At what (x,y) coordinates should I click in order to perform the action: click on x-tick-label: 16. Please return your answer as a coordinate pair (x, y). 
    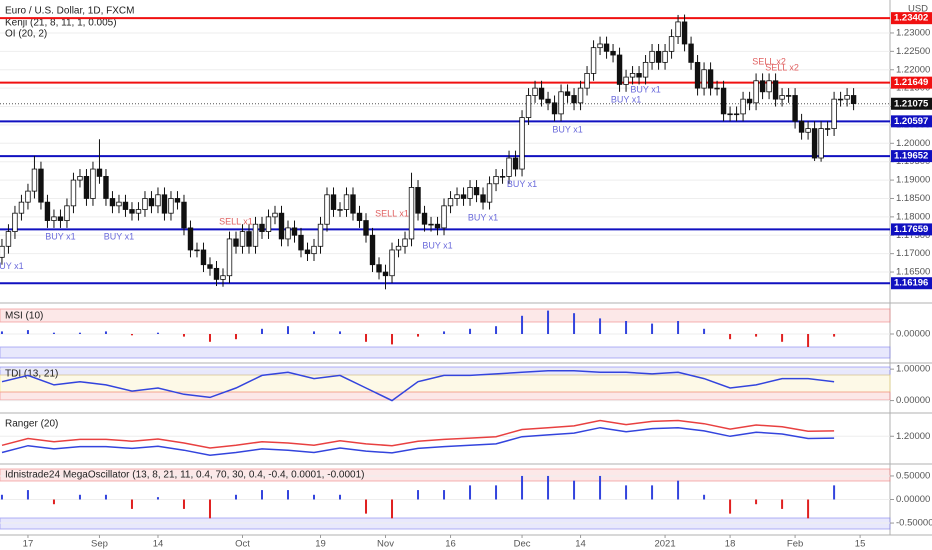
    Looking at the image, I should click on (450, 544).